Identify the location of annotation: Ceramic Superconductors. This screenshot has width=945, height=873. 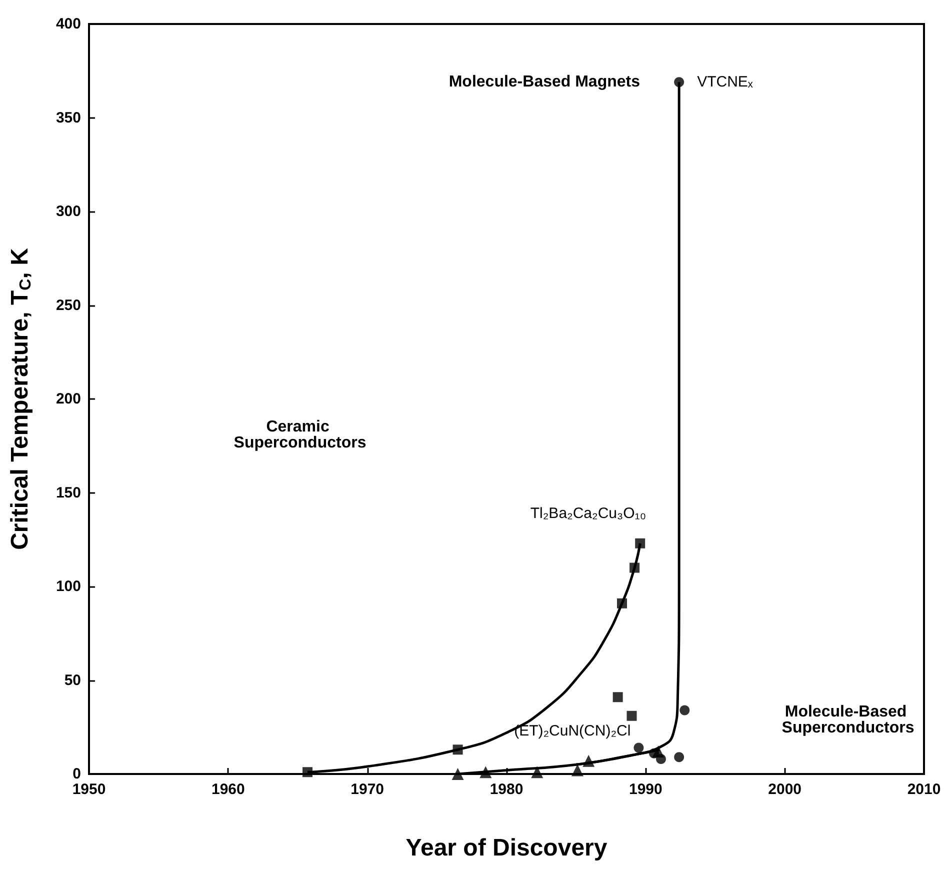
(300, 435).